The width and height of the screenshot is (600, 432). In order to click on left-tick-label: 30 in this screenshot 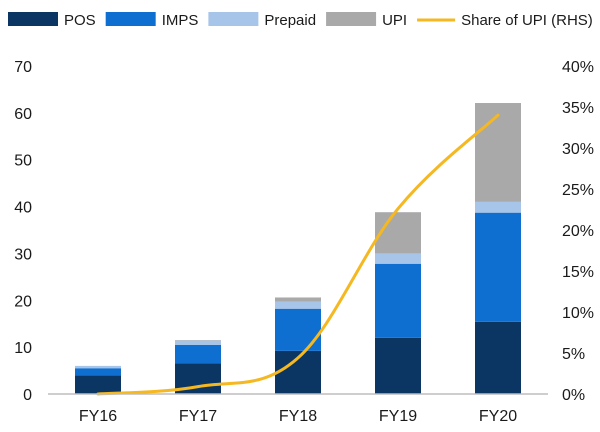, I will do `click(23, 254)`.